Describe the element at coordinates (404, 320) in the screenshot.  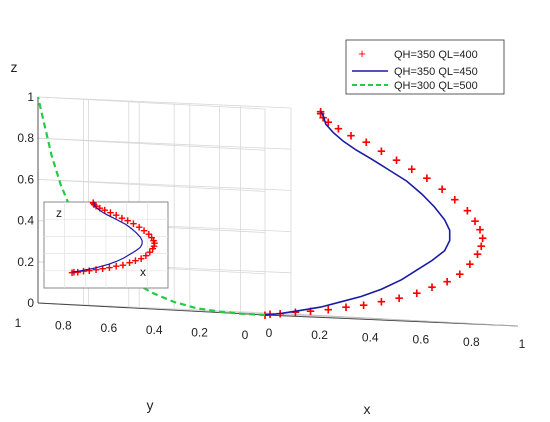
I see `floor-edge` at that location.